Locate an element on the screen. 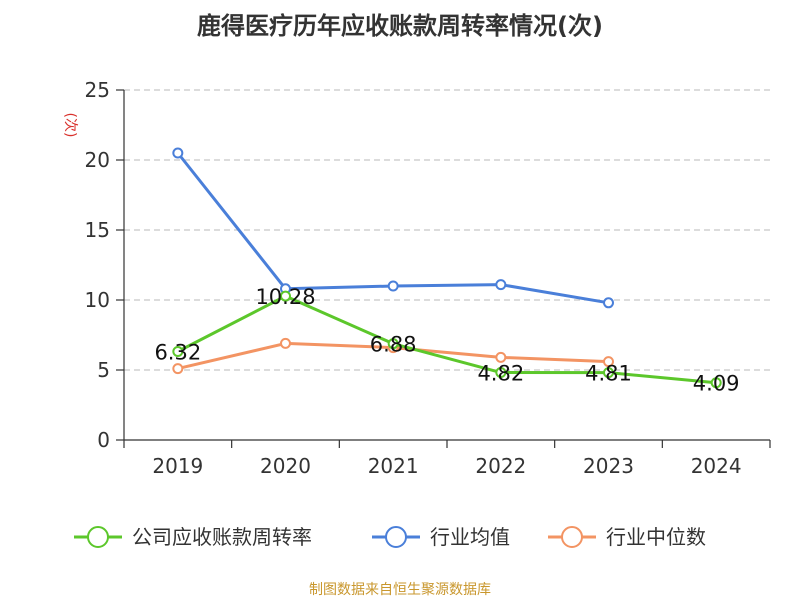  data-label: 4.81 is located at coordinates (608, 374).